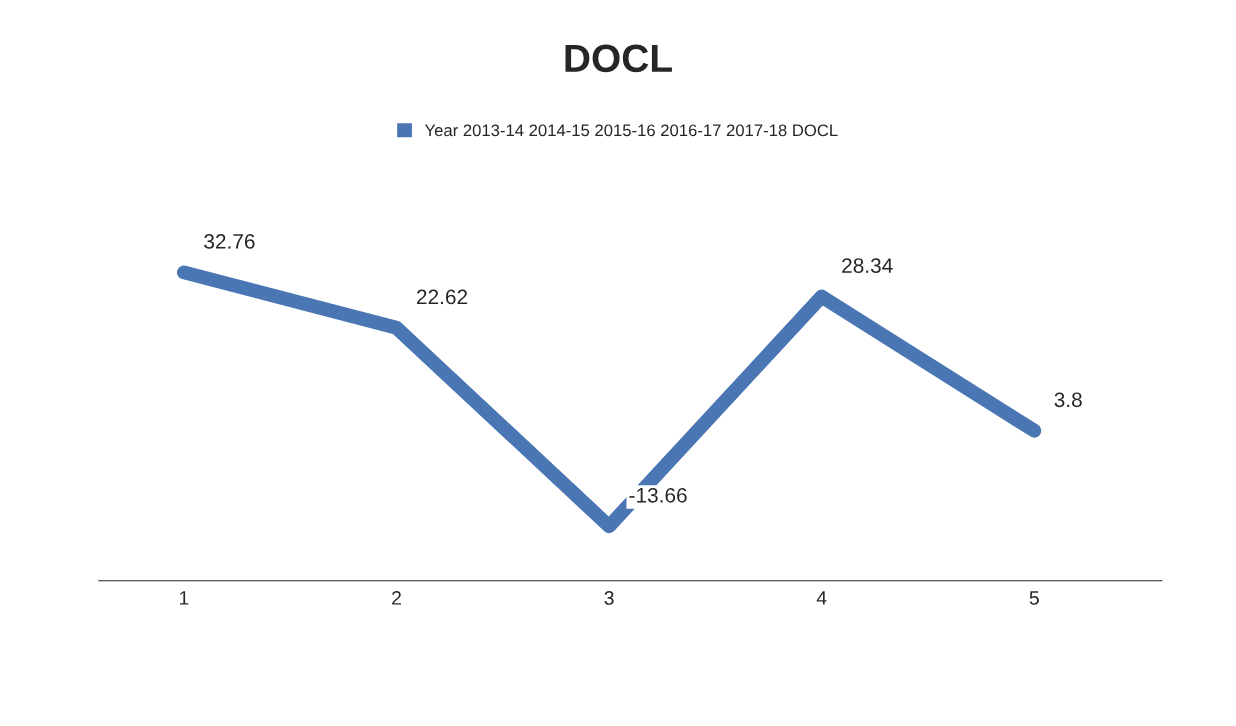 The image size is (1236, 726). What do you see at coordinates (1068, 400) in the screenshot?
I see `data-label: 3.8` at bounding box center [1068, 400].